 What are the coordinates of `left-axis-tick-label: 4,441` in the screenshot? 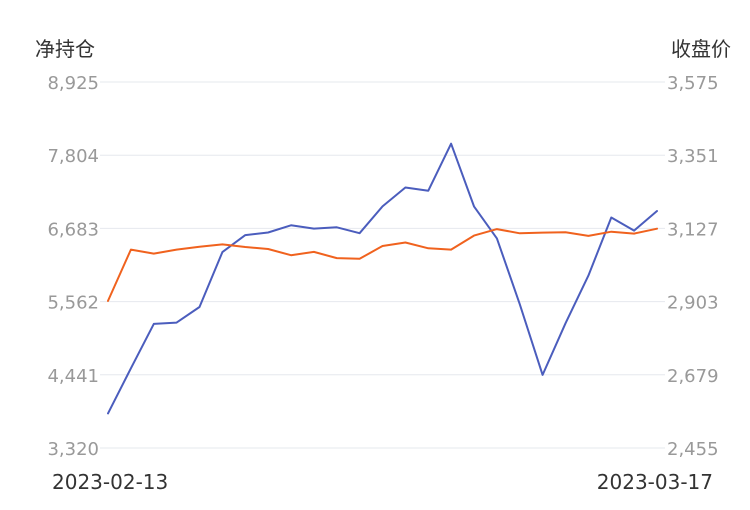 It's located at (73, 376).